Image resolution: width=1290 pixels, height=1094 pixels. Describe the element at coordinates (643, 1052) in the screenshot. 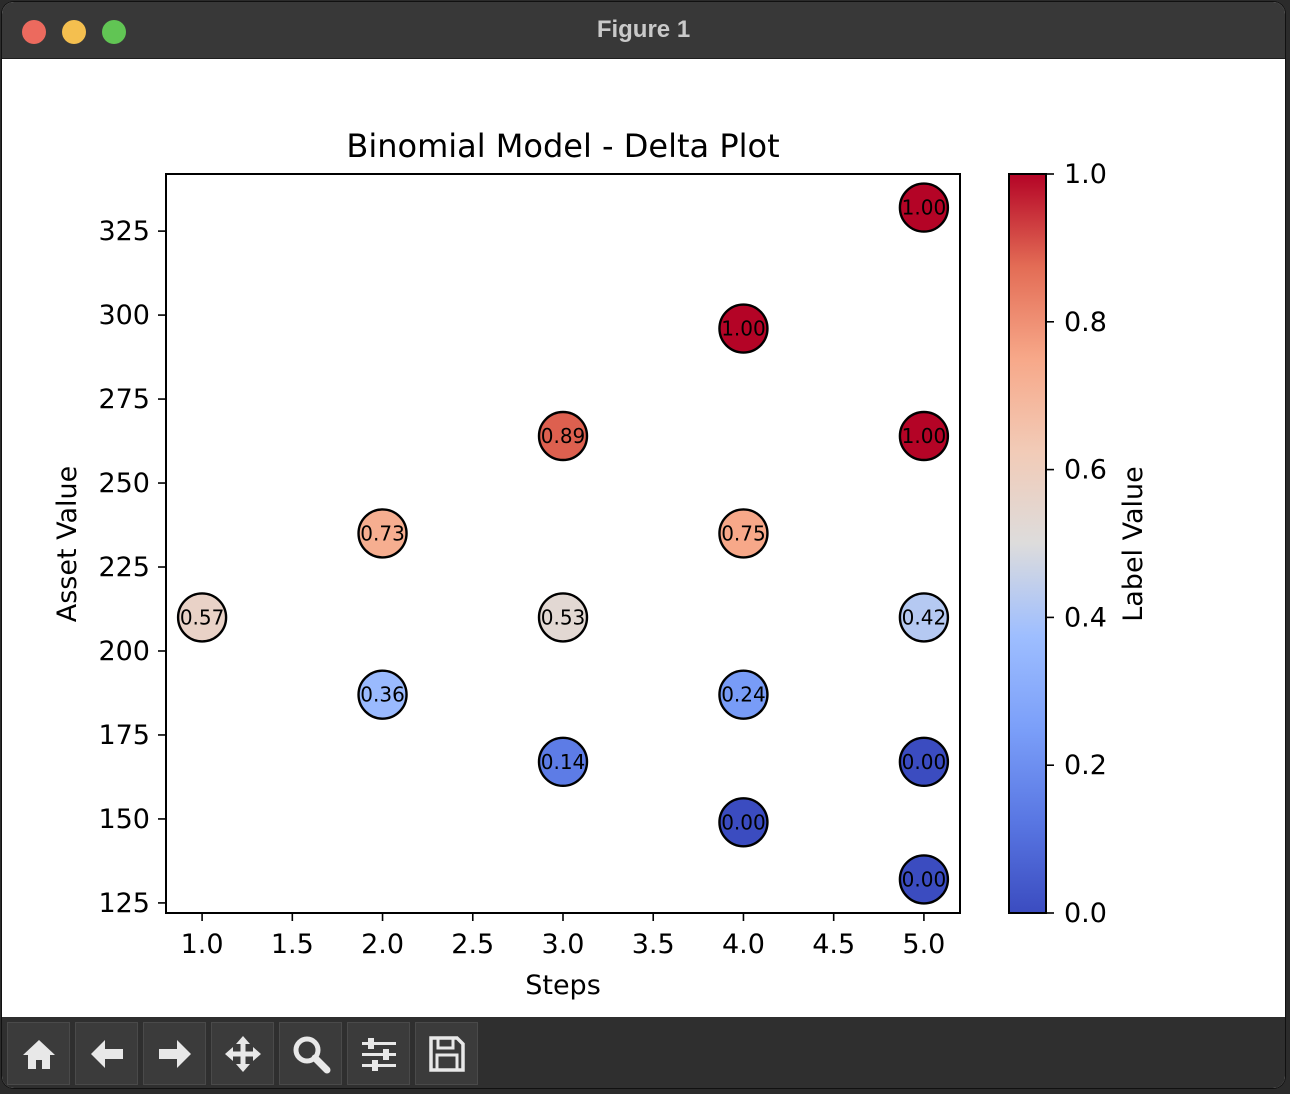

I see `navigation-toolbar` at that location.